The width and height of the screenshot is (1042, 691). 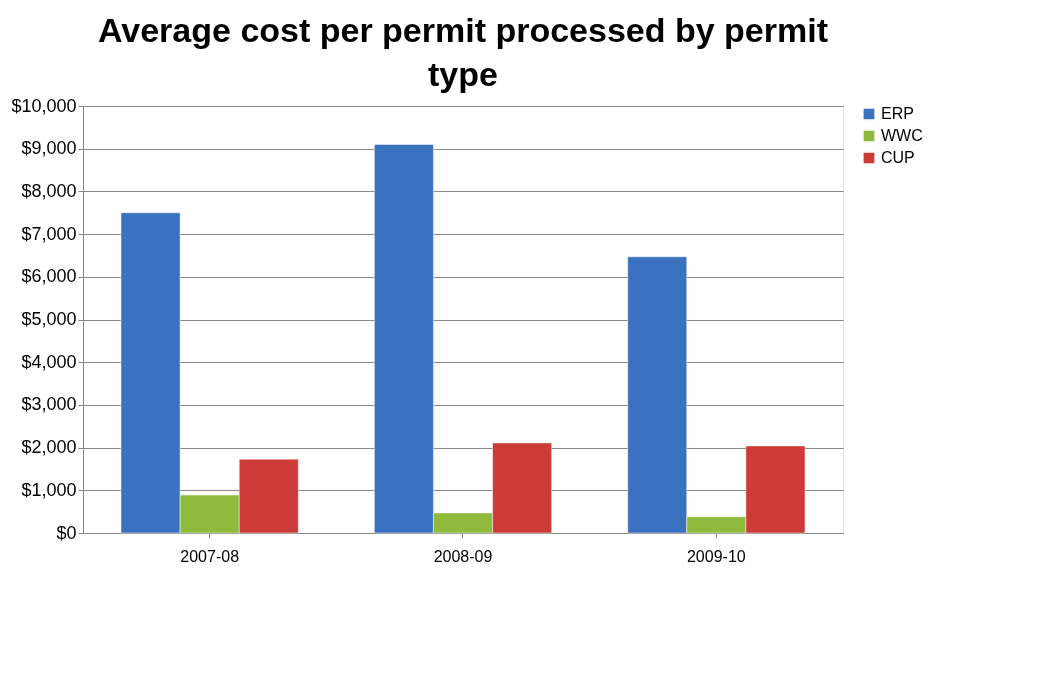 What do you see at coordinates (44, 105) in the screenshot?
I see `y-tick-label: $10,000` at bounding box center [44, 105].